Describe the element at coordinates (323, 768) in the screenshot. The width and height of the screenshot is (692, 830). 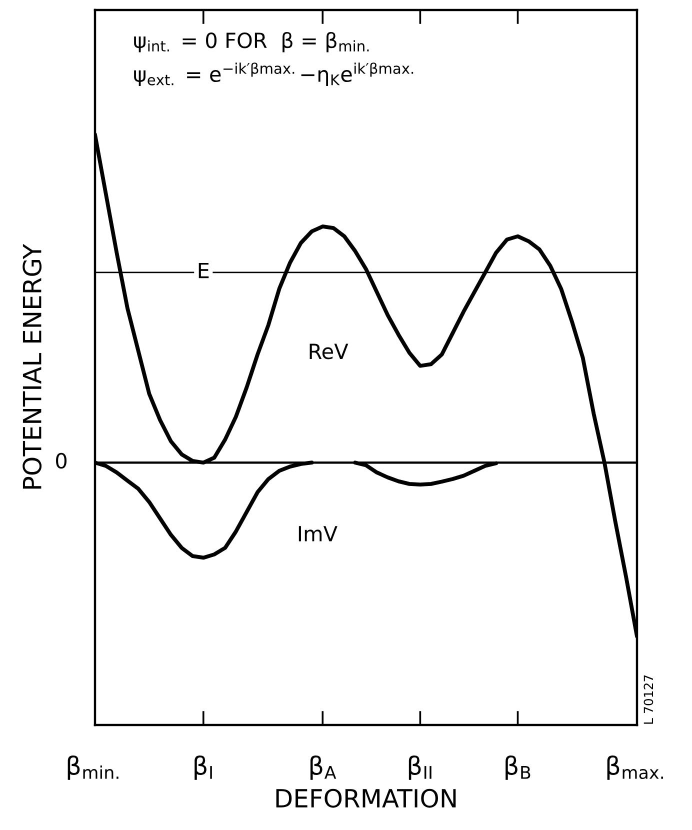
I see `x-tick-label: β$_{A}$` at that location.